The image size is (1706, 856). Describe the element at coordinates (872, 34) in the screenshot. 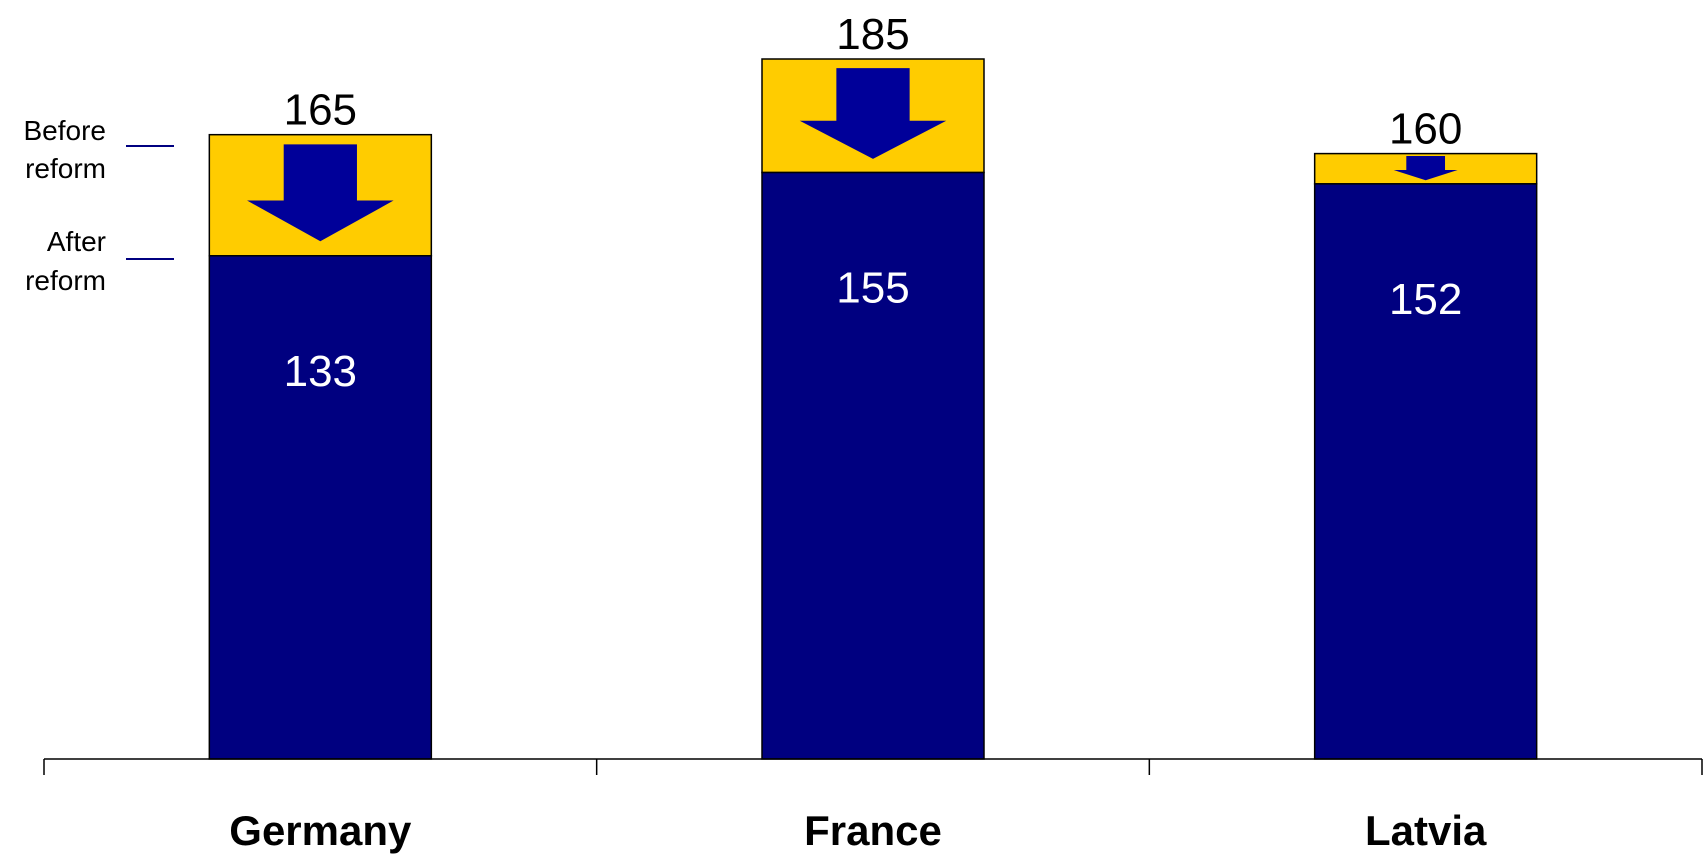

I see `value-label-before-france: 185` at that location.